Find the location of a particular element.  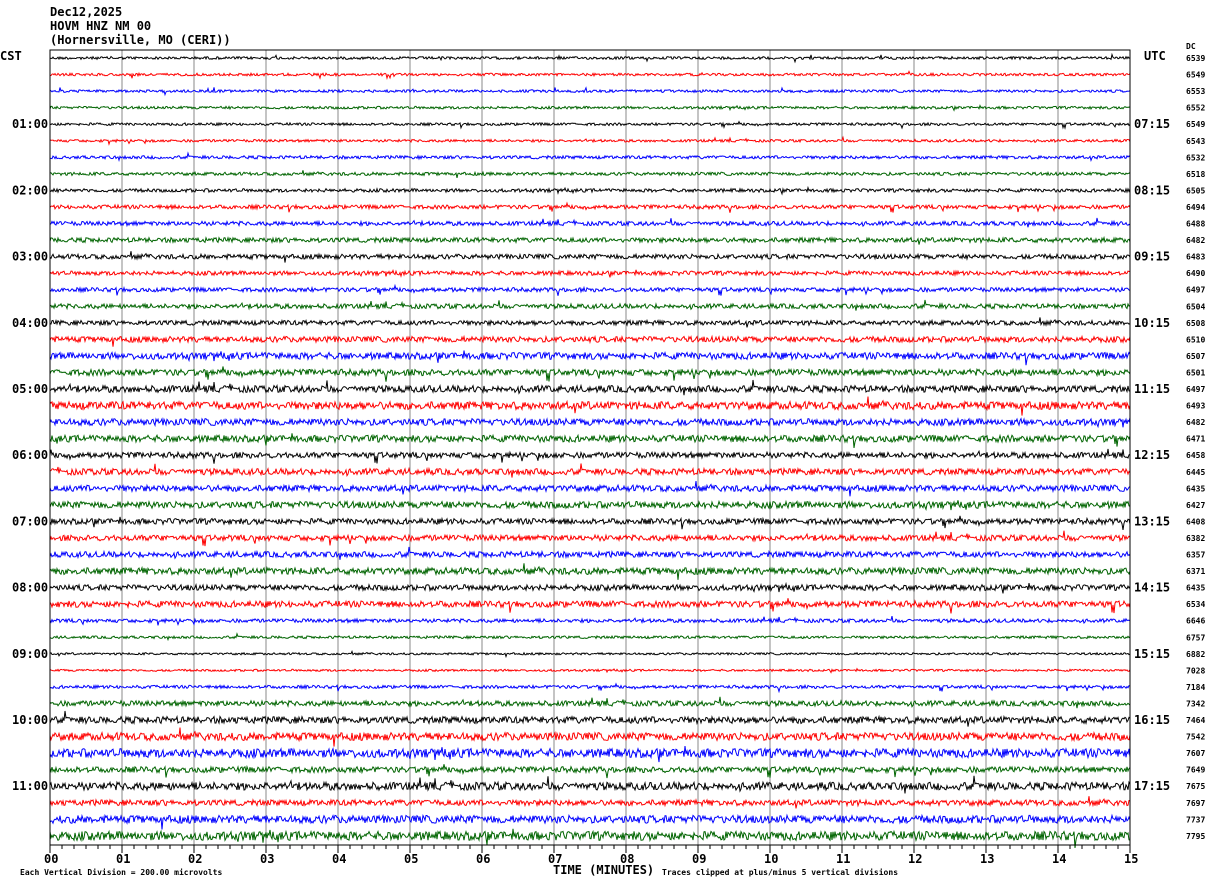

cst-time-label: 08:00 is located at coordinates (30, 588).